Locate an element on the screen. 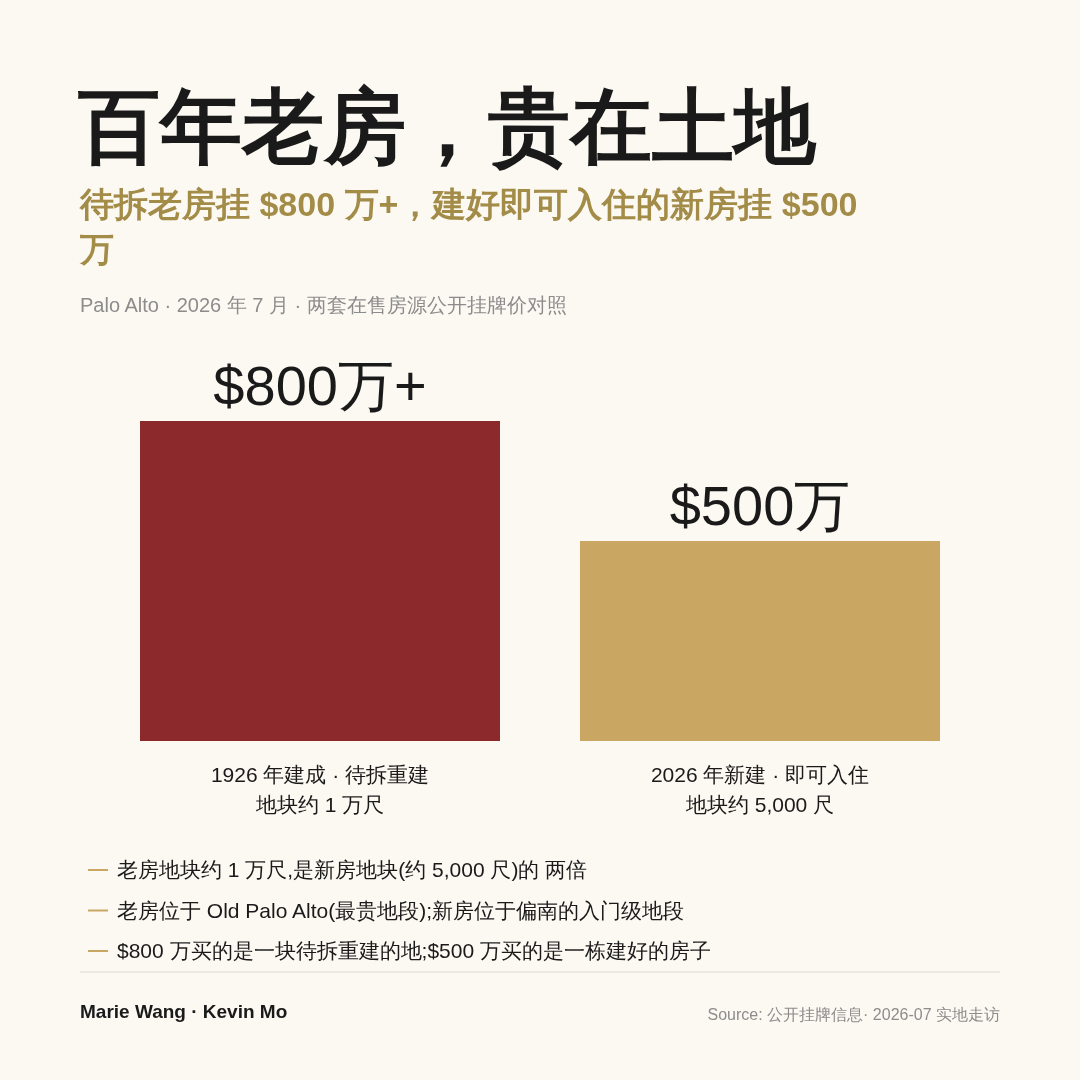 The width and height of the screenshot is (1080, 1080). text: 老房位于 Old Palo Alto(最贵地段);新房位于偏南的入门级地段 is located at coordinates (401, 910).